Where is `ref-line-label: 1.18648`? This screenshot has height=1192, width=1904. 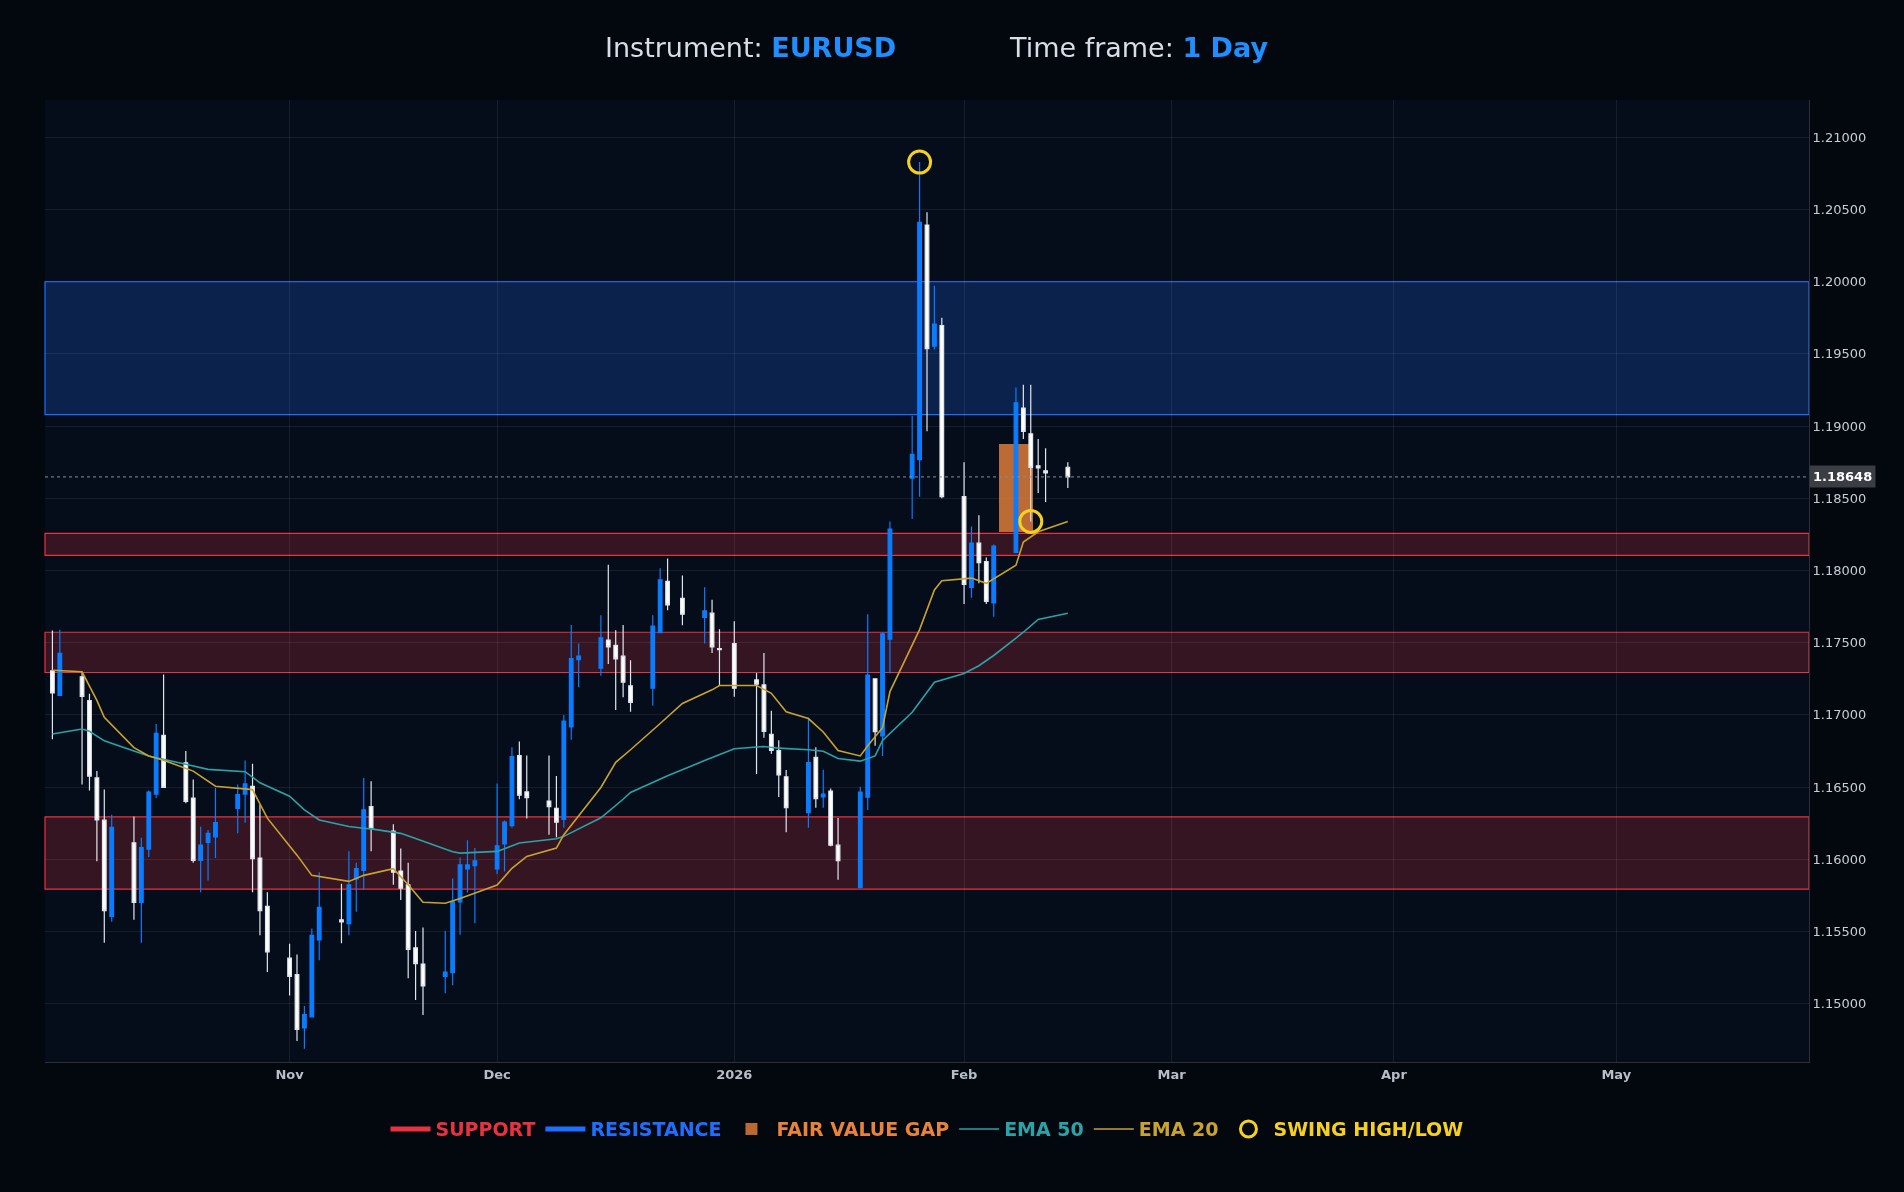
ref-line-label: 1.18648 is located at coordinates (1843, 476).